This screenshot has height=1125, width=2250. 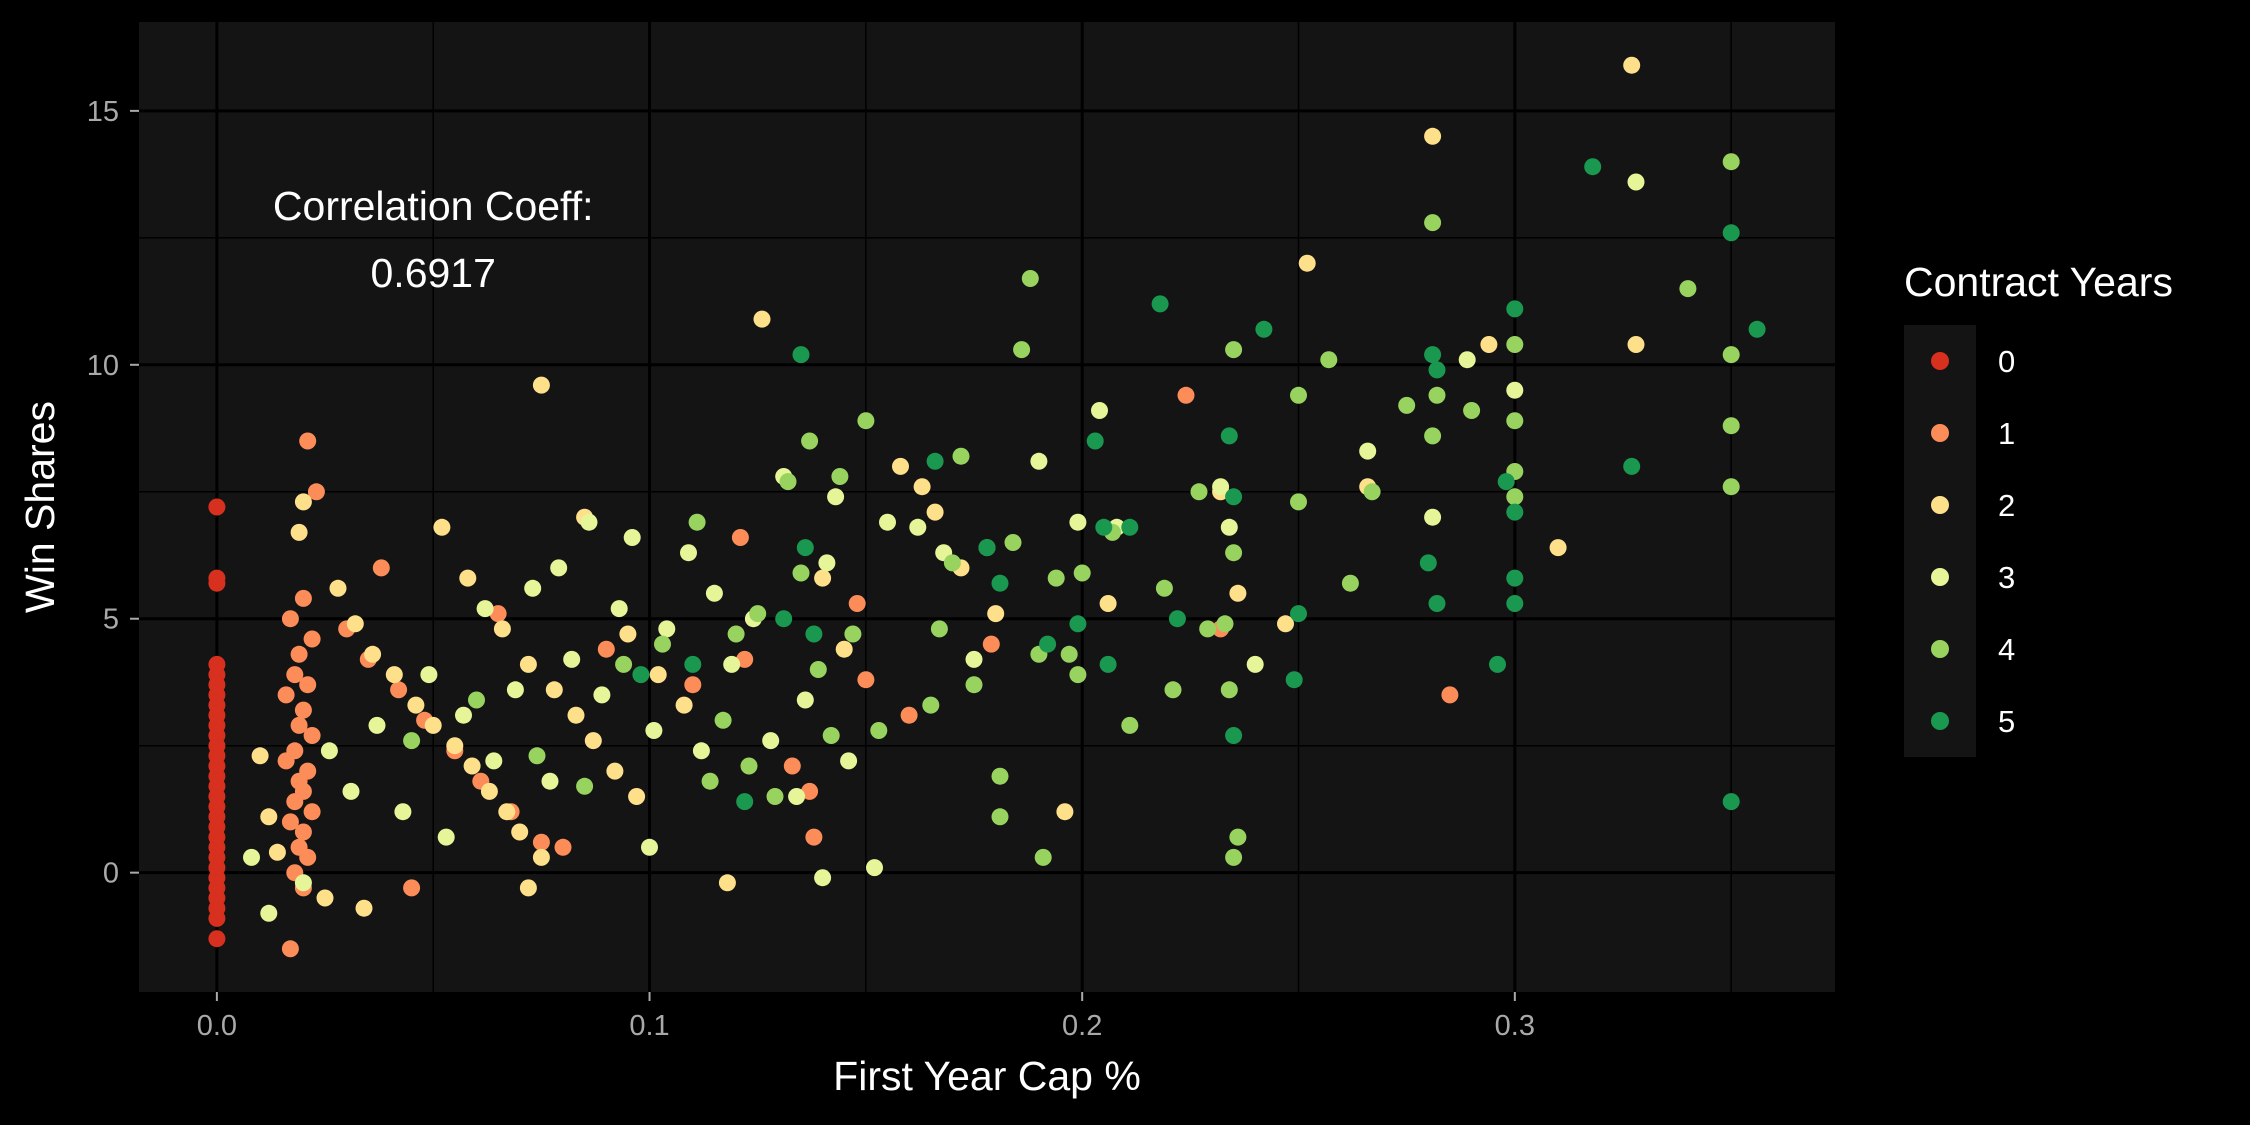 What do you see at coordinates (2006, 721) in the screenshot?
I see `legend-label-5: 5` at bounding box center [2006, 721].